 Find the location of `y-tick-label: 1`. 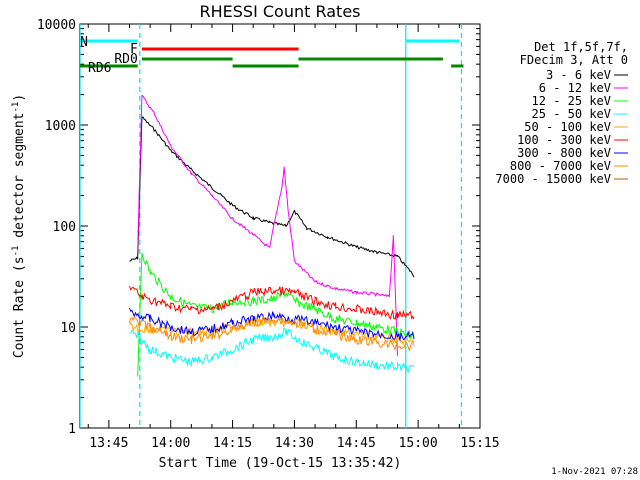

y-tick-label: 1 is located at coordinates (72, 429).